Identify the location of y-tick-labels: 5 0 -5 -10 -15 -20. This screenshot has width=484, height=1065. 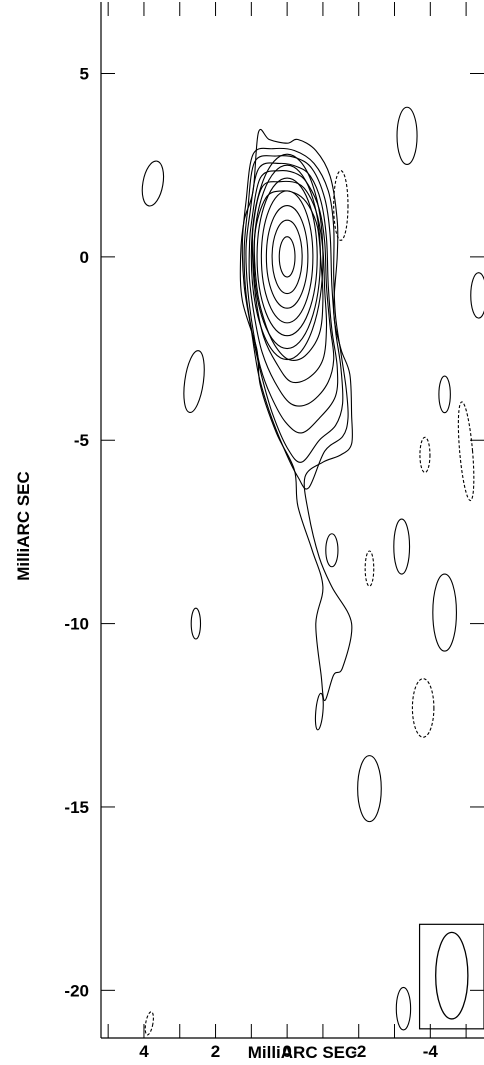
(76, 533).